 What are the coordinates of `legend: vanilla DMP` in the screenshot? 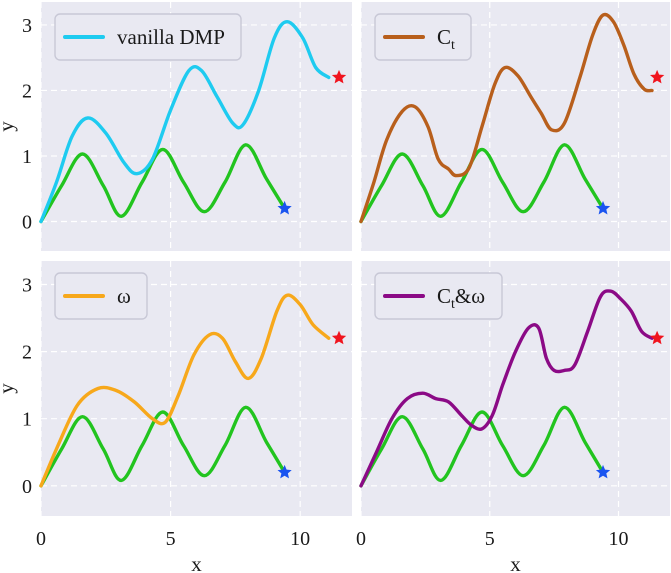 It's located at (148, 37).